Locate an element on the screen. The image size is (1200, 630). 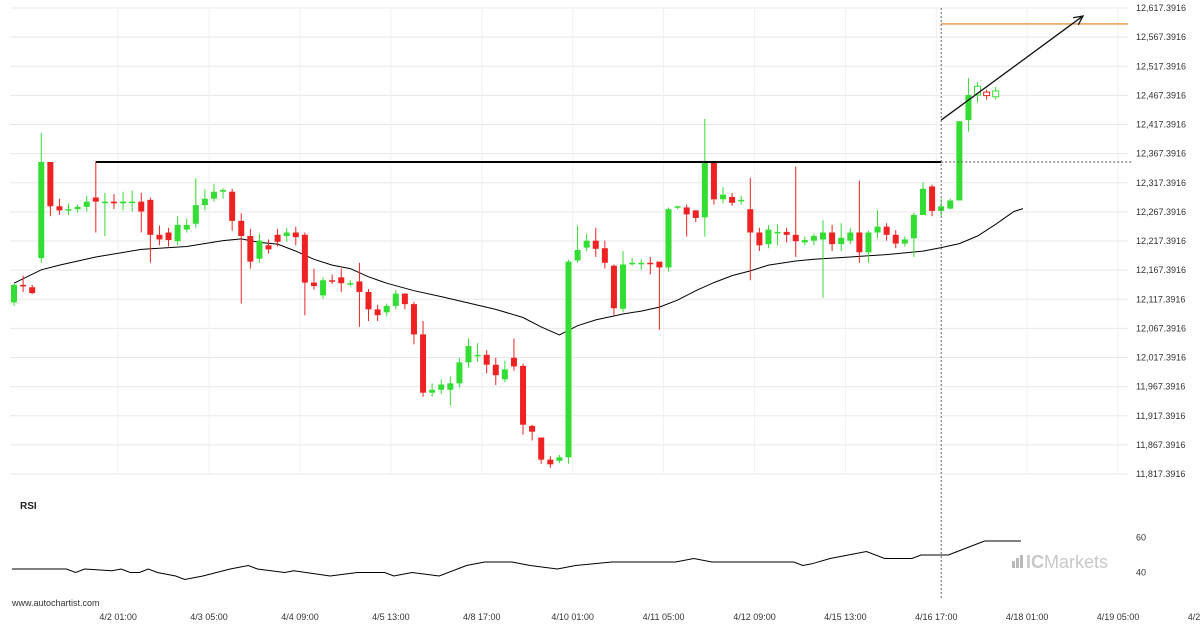
price-tick-label: 12,617.3916 is located at coordinates (1161, 8).